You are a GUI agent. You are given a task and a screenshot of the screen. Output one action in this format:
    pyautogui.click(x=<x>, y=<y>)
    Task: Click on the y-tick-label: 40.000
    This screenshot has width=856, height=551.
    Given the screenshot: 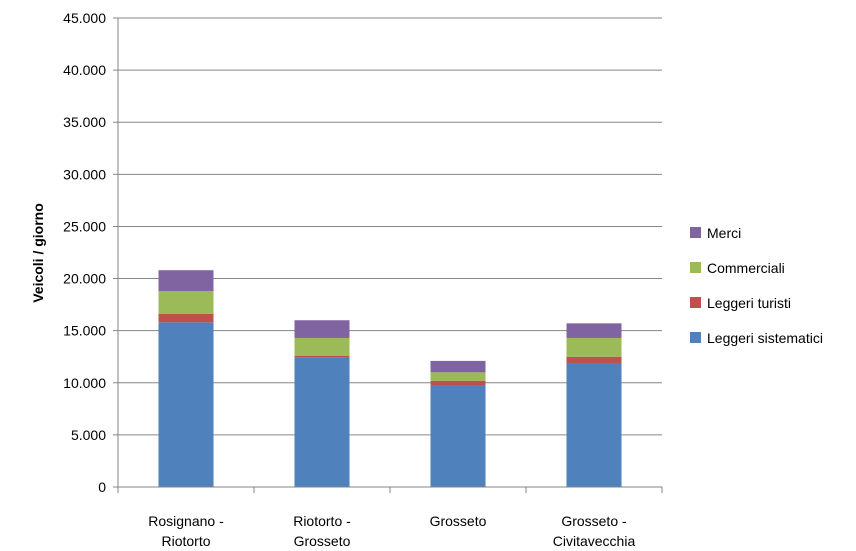 What is the action you would take?
    pyautogui.click(x=84, y=70)
    